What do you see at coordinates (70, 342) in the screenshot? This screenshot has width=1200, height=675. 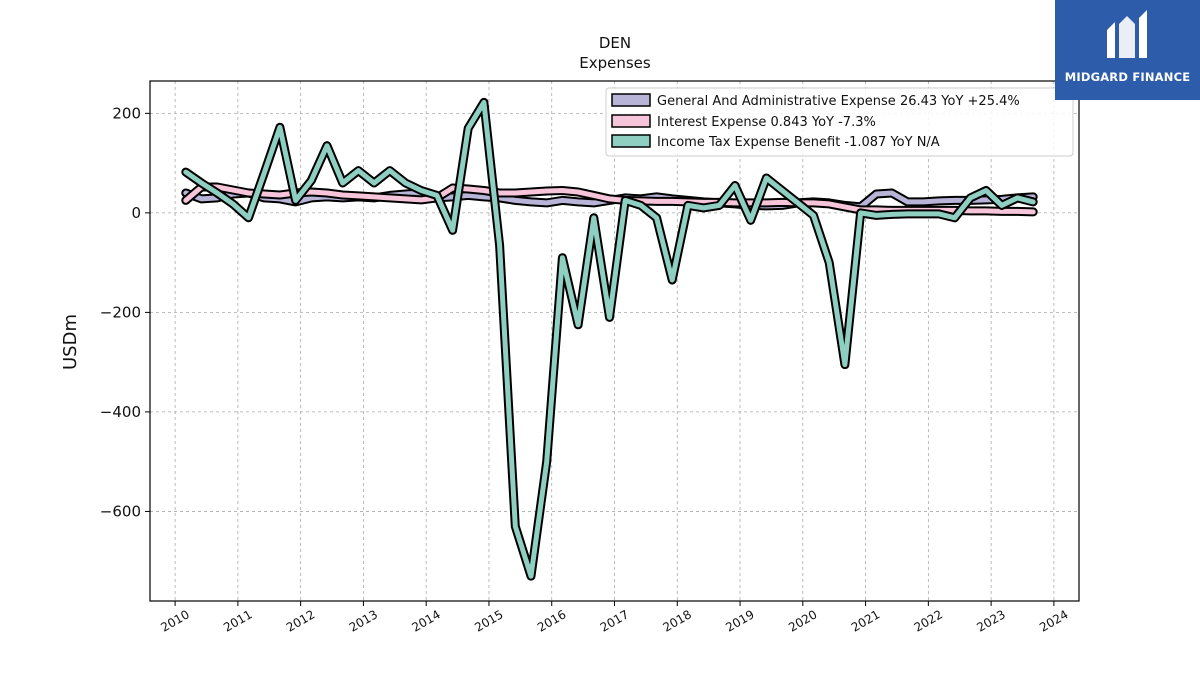 I see `y-axis-label: USDm` at bounding box center [70, 342].